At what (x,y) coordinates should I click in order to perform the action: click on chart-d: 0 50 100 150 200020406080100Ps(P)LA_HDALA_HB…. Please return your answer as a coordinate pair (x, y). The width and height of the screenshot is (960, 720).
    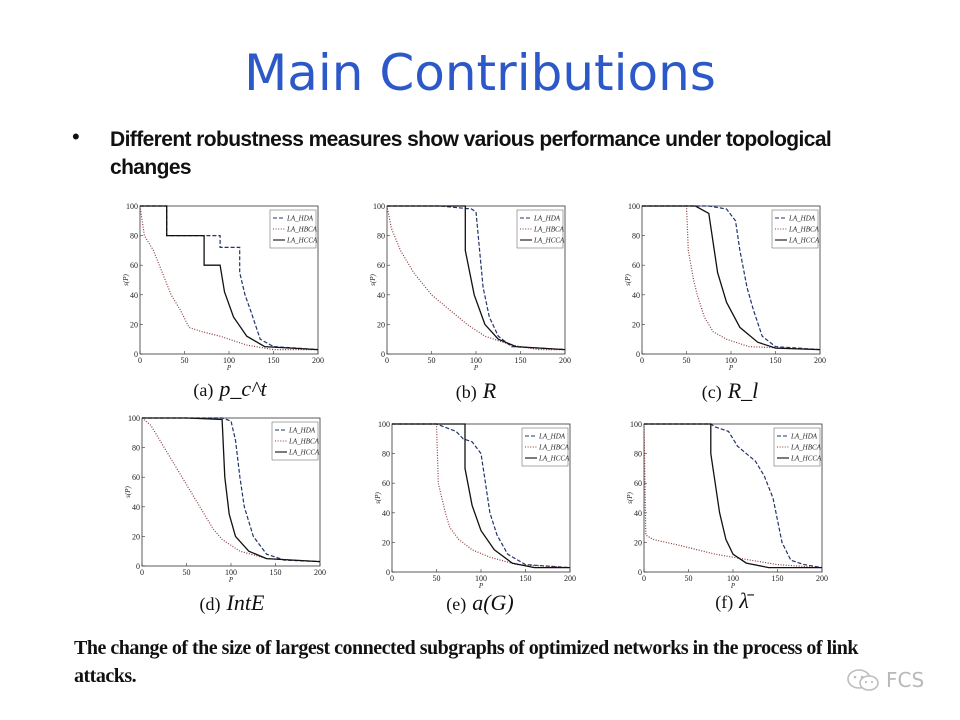
    Looking at the image, I should click on (225, 499).